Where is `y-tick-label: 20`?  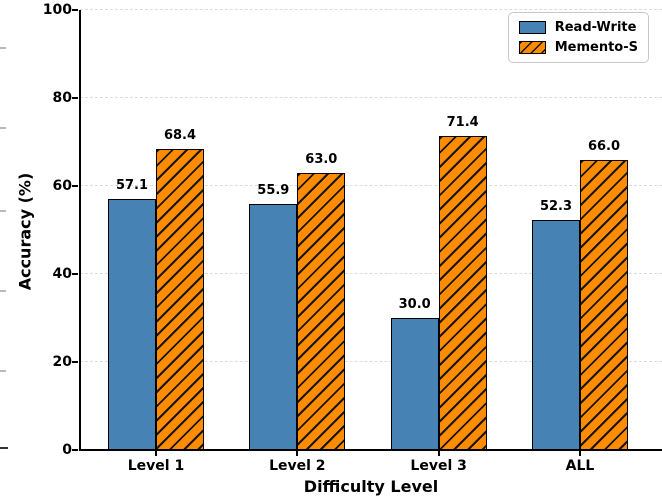
y-tick-label: 20 is located at coordinates (62, 361).